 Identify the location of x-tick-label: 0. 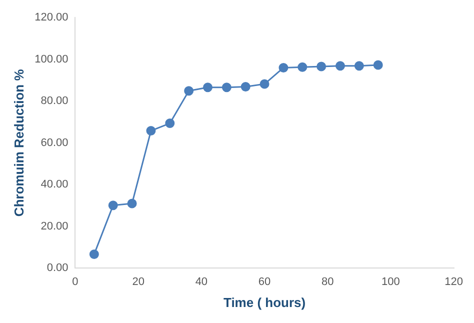
(75, 282).